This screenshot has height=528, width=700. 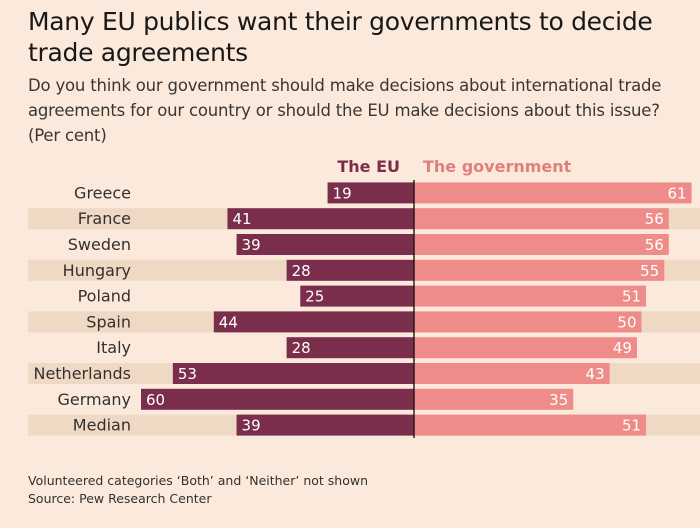 I want to click on value-label-government: 61, so click(x=676, y=193).